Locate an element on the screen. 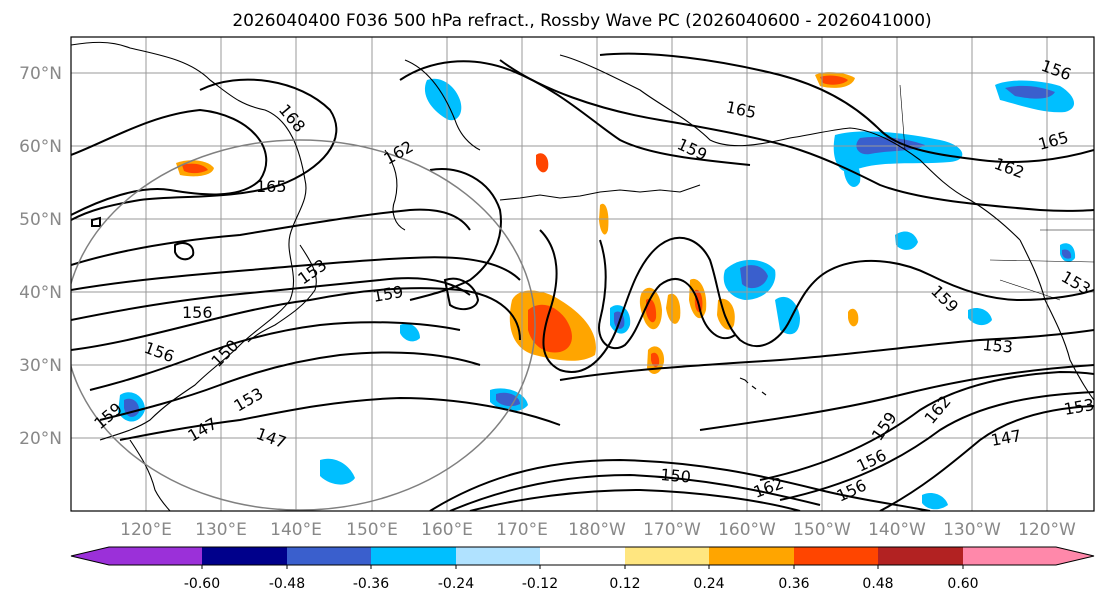  colorbar-tick-label: -0.12 is located at coordinates (540, 584).